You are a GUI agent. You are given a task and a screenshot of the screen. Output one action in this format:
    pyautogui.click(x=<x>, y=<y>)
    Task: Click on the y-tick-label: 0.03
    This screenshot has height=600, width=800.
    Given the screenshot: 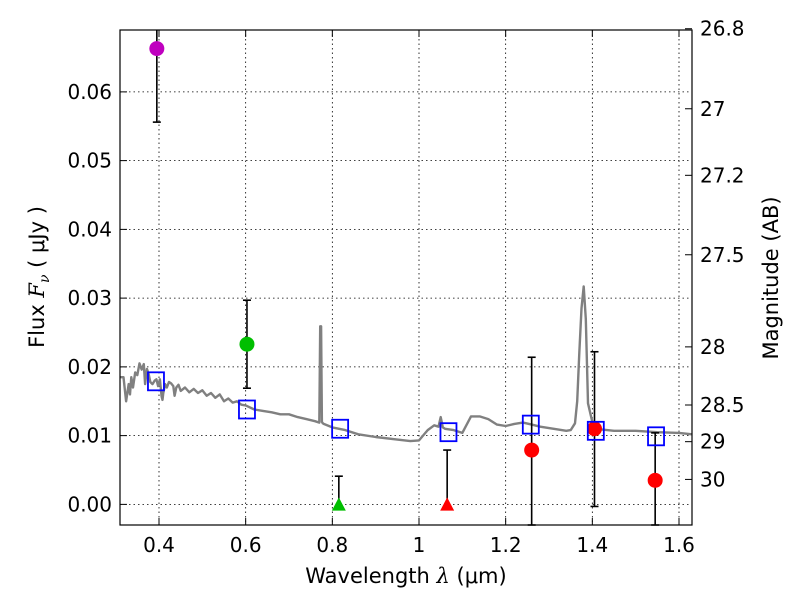 What is the action you would take?
    pyautogui.click(x=89, y=298)
    